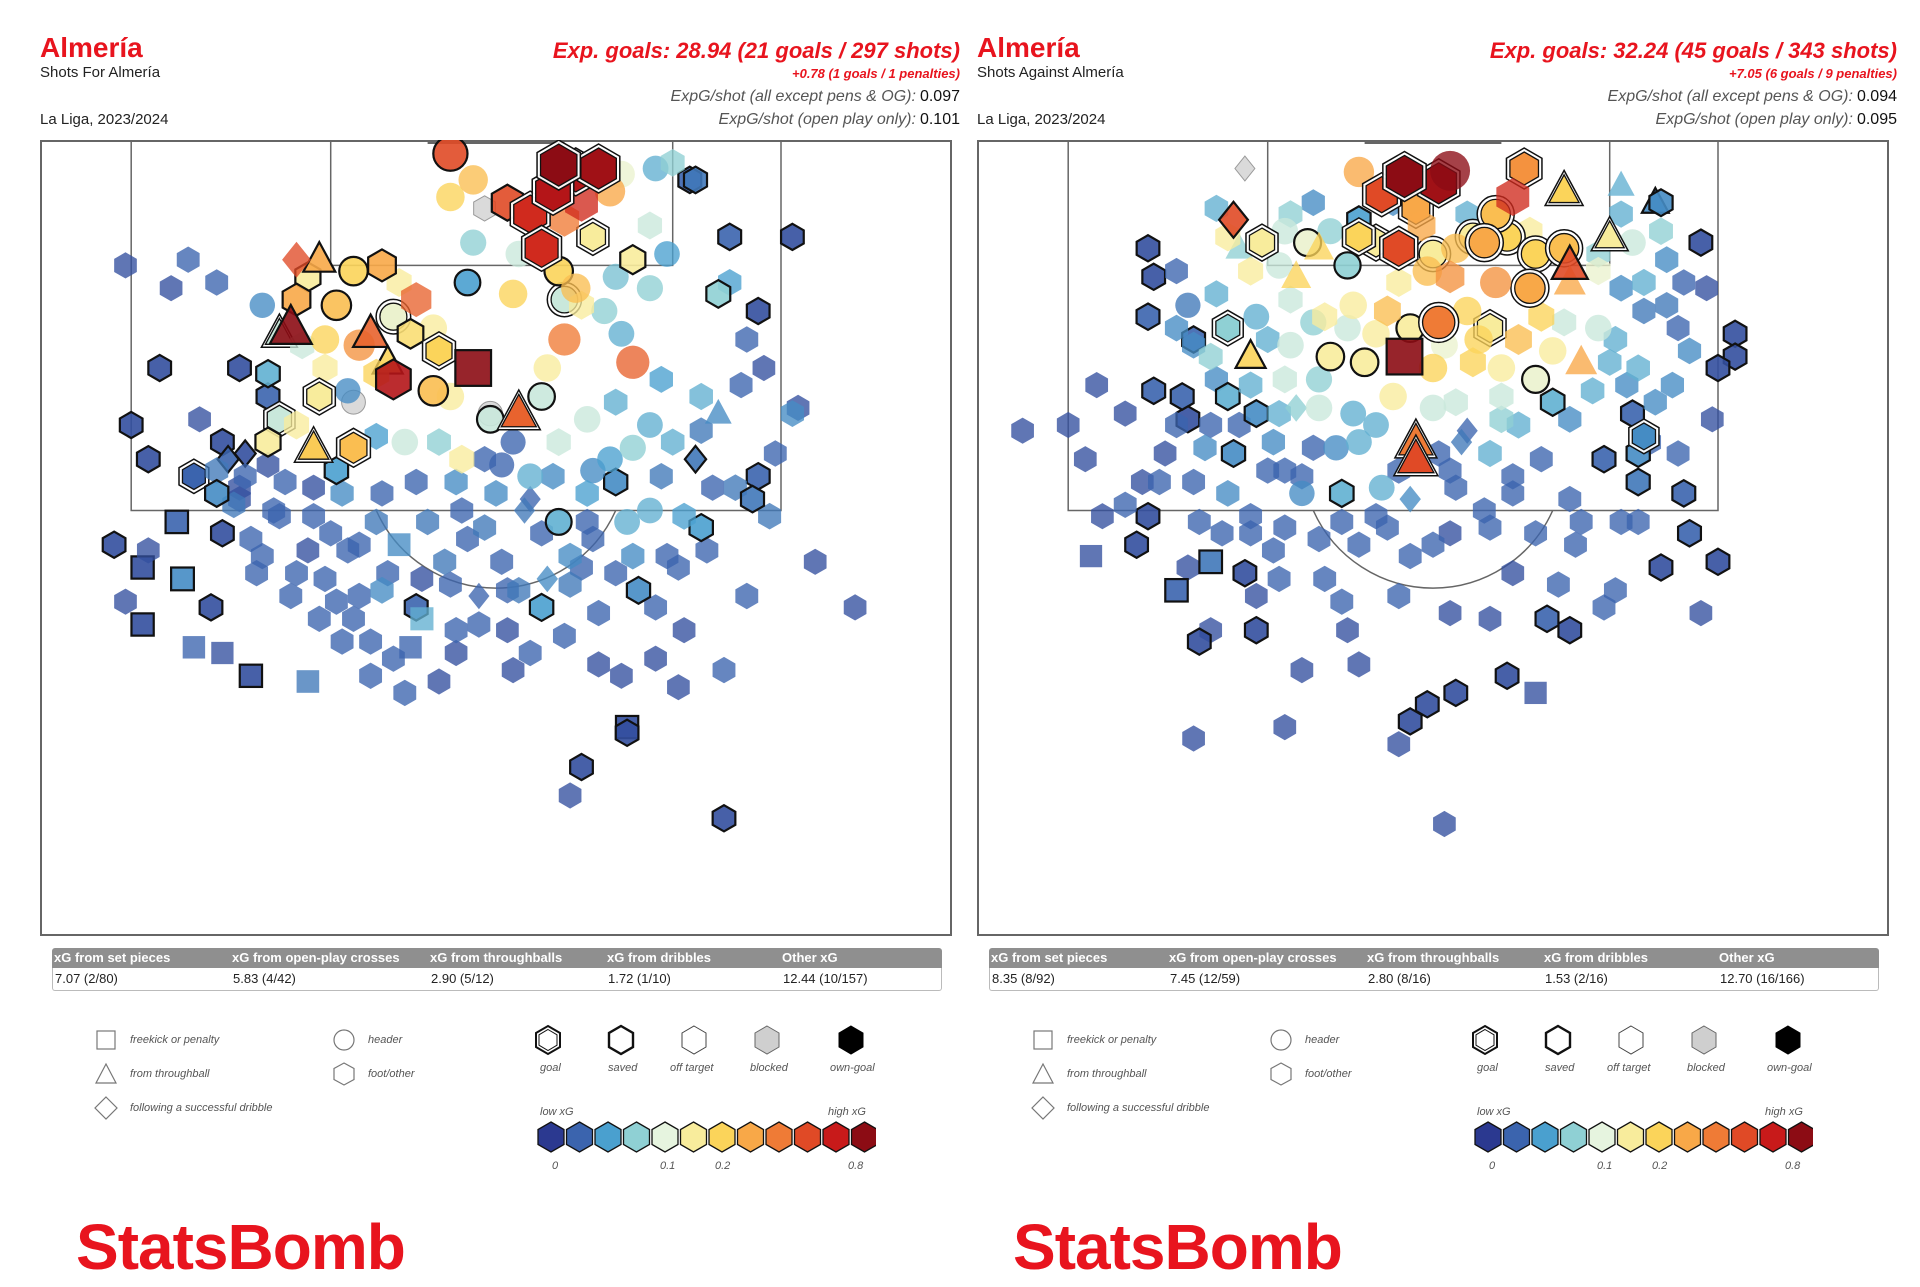  Describe the element at coordinates (1281, 1074) in the screenshot. I see `hexagon-icon` at that location.